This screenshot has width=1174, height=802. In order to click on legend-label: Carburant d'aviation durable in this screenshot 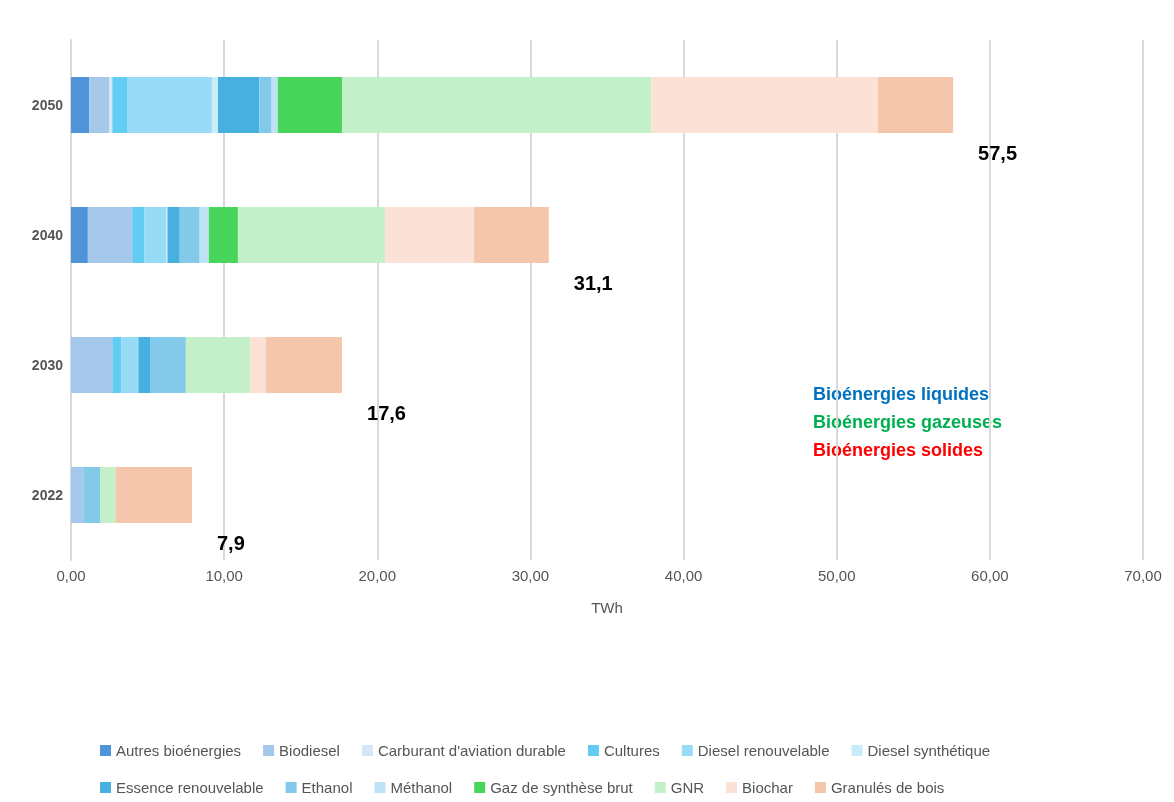, I will do `click(471, 750)`.